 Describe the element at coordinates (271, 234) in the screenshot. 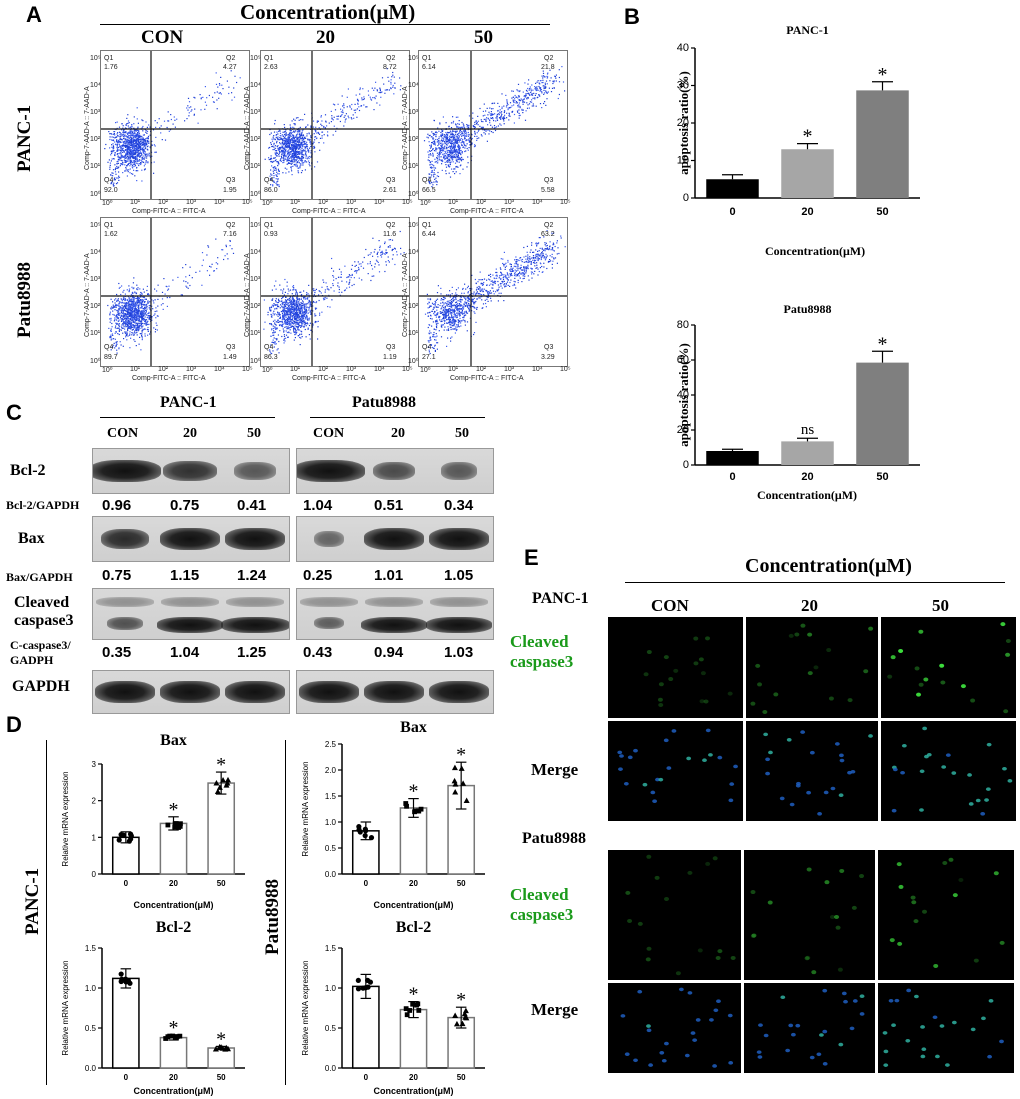

I see `quadrant-value: 0.93` at that location.